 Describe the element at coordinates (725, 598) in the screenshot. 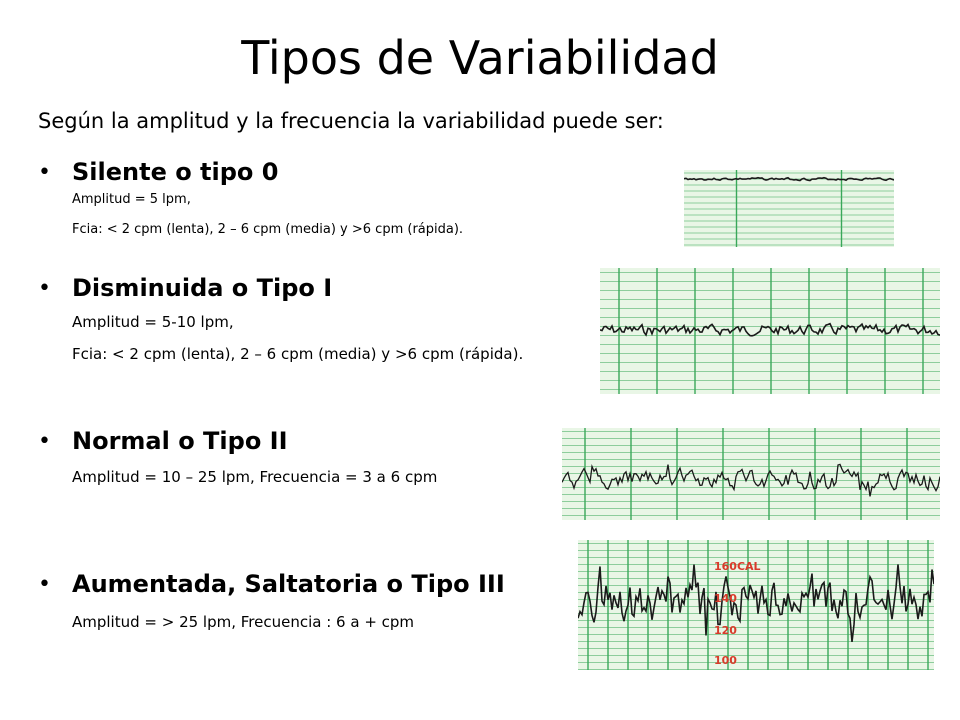

I see `strip-scale-label: 140` at that location.